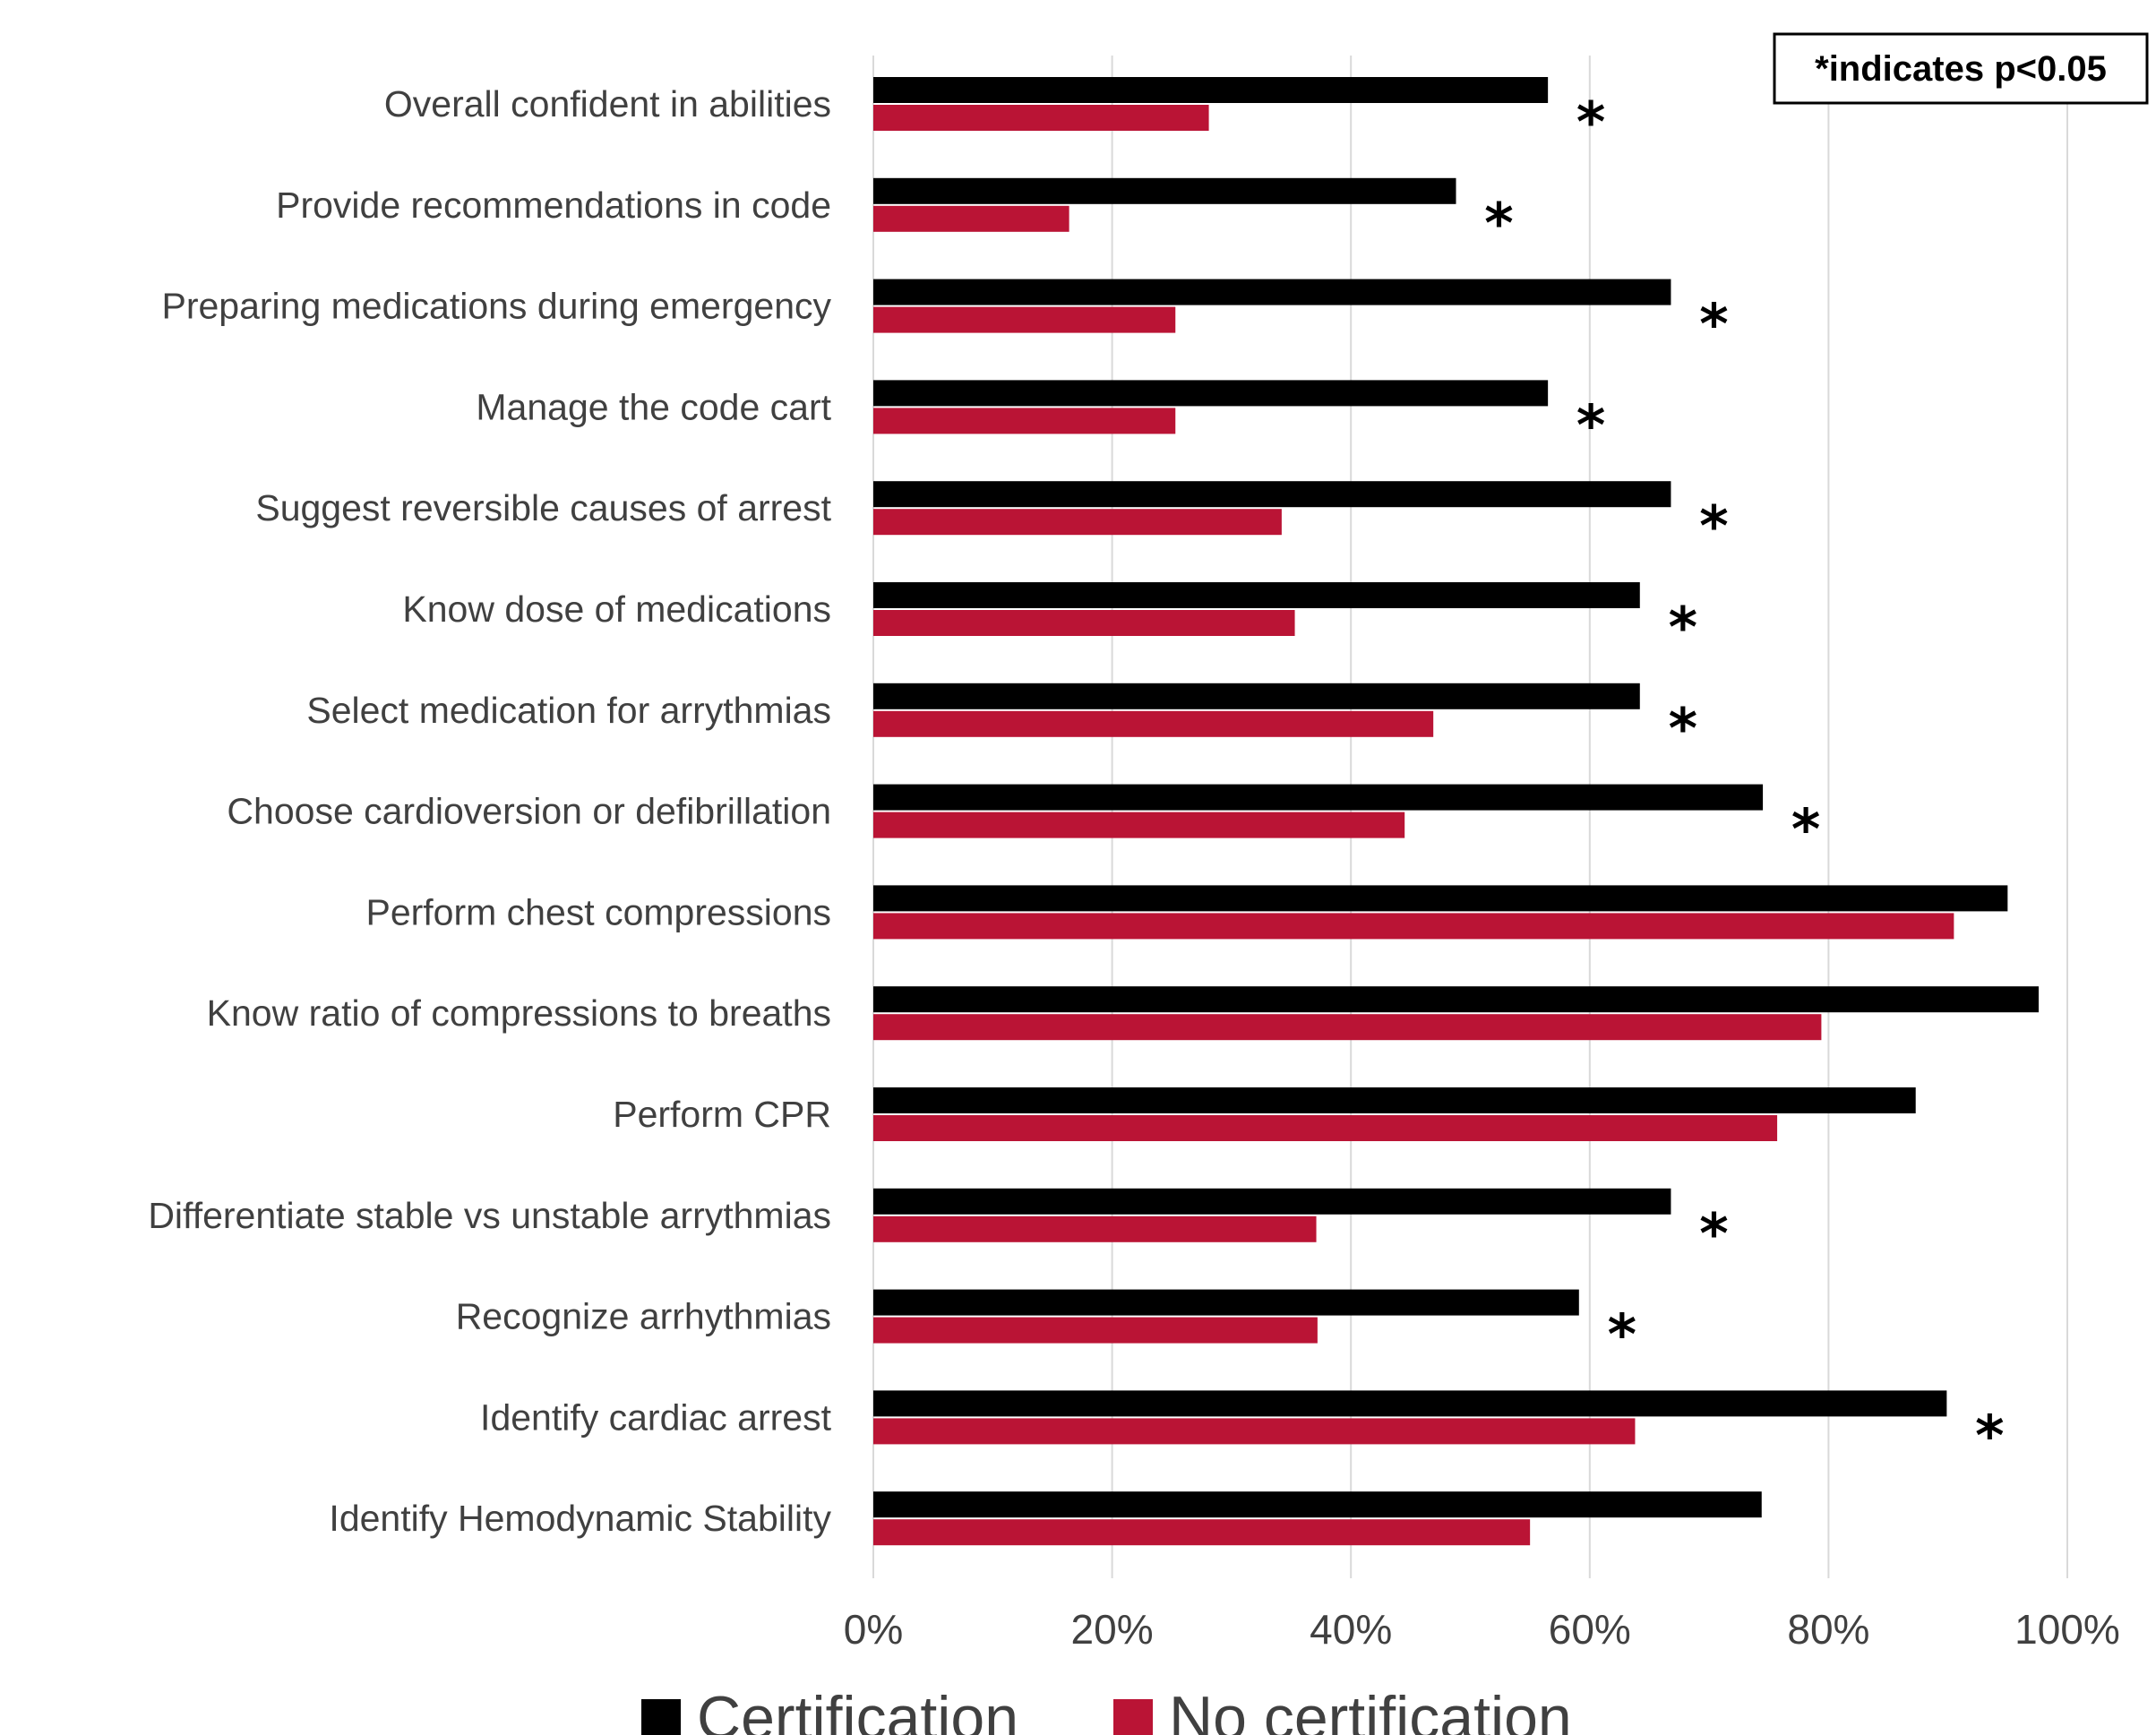 This screenshot has height=1735, width=2156. Describe the element at coordinates (553, 205) in the screenshot. I see `category-label: Provide recommendations in code` at that location.